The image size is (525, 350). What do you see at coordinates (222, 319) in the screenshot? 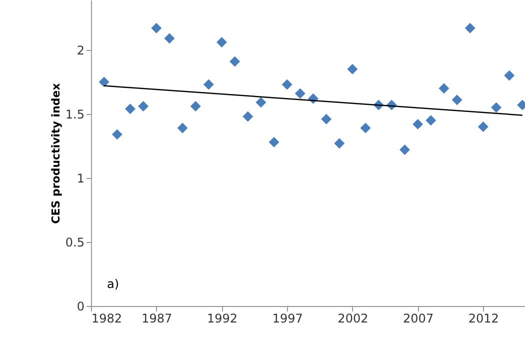
I see `x-tick-label: 1992` at bounding box center [222, 319].